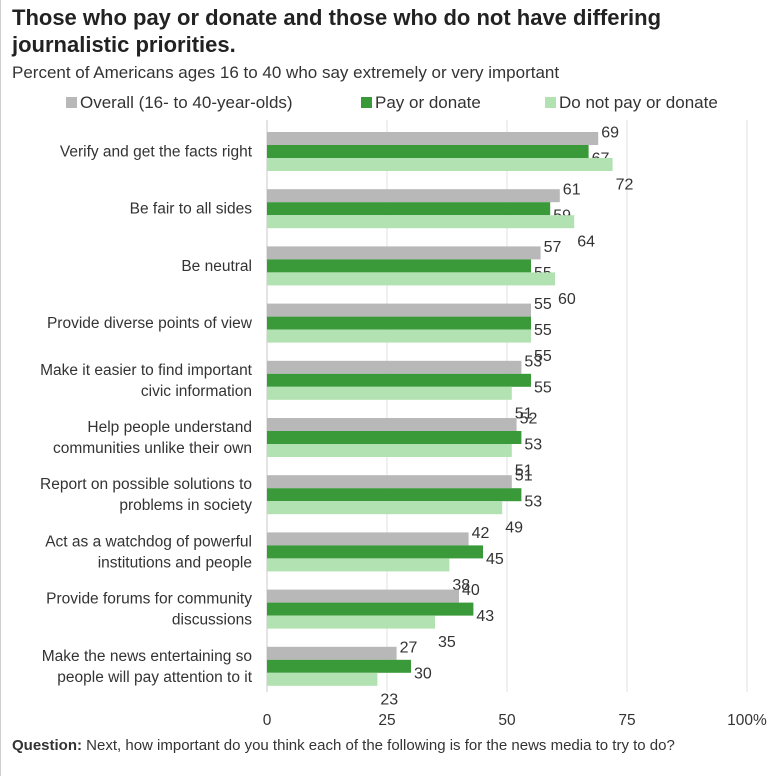 Image resolution: width=779 pixels, height=776 pixels. I want to click on legend-item-overall: Overall (16- to 40-year-olds), so click(179, 103).